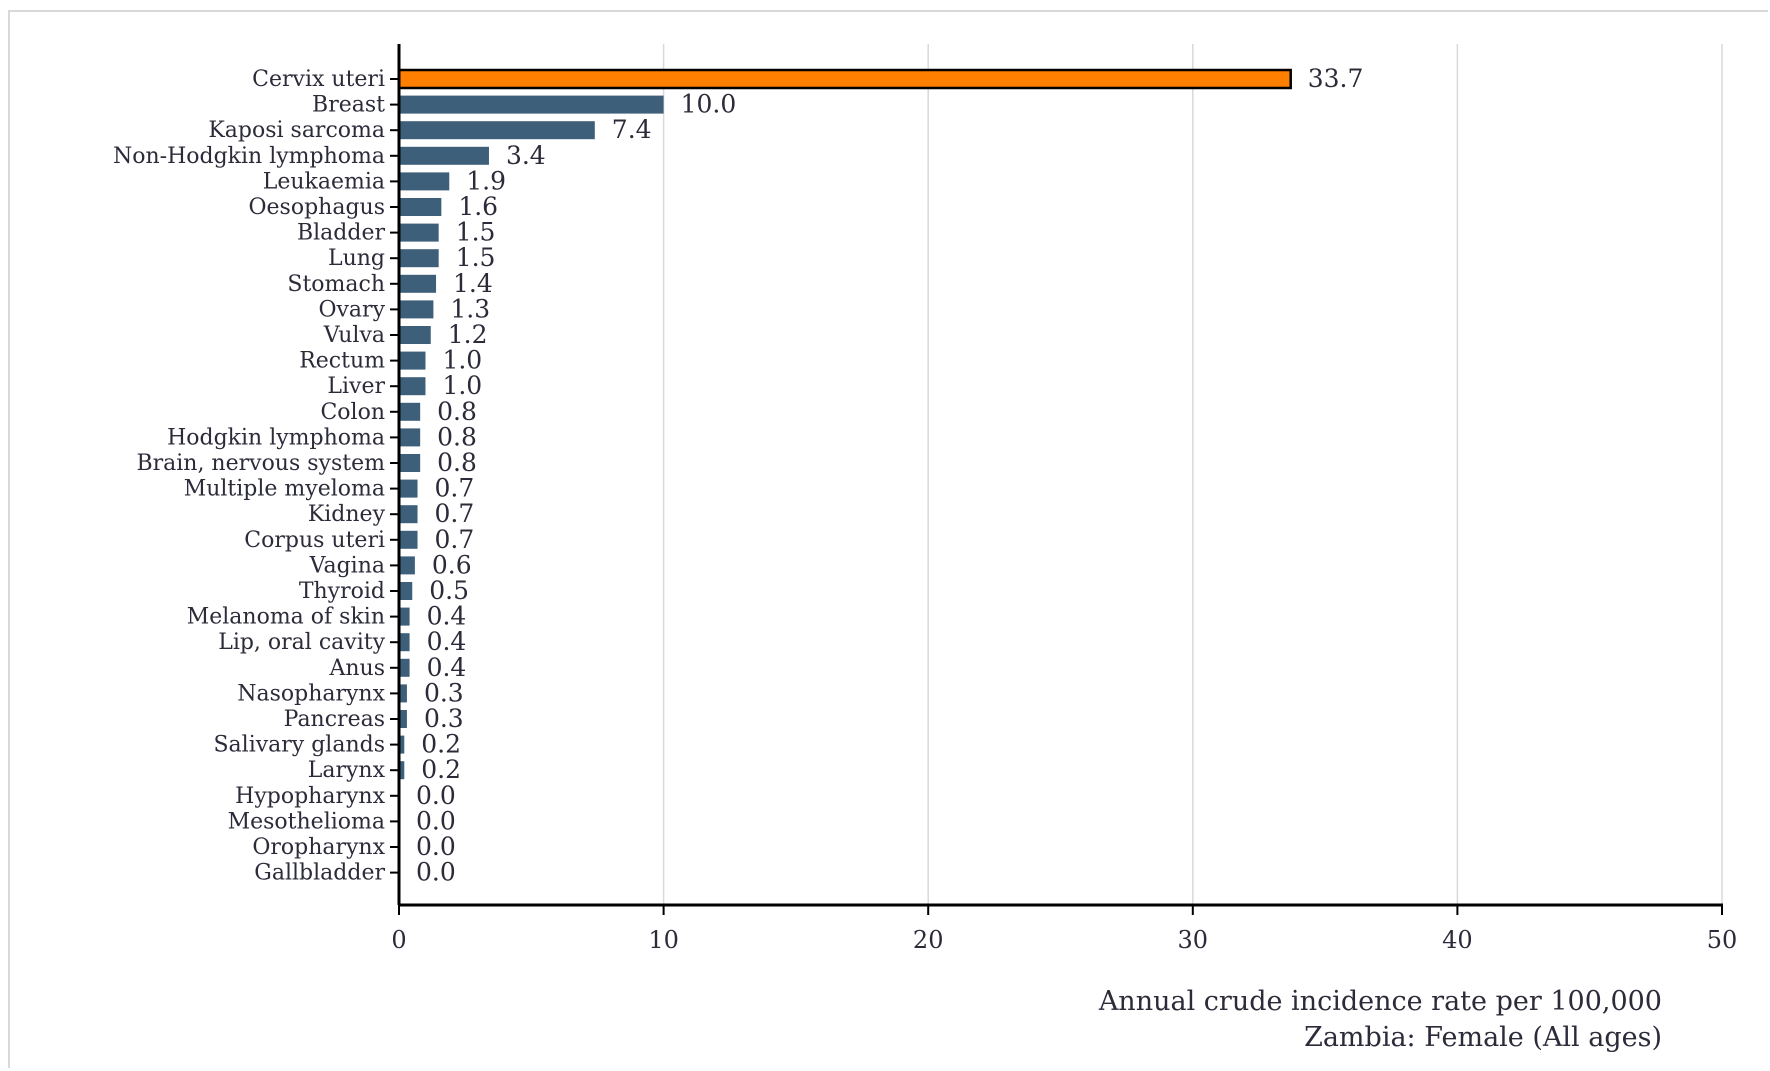 This screenshot has width=1770, height=1071. Describe the element at coordinates (347, 565) in the screenshot. I see `category-label: Vagina` at that location.